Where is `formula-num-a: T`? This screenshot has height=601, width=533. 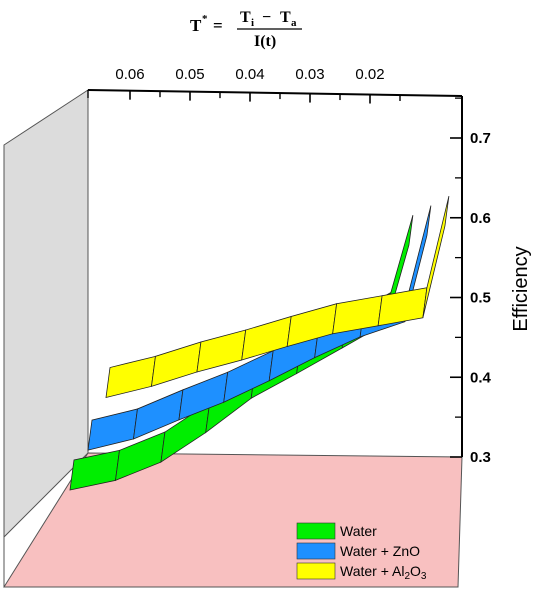 formula-num-a: T is located at coordinates (245, 17).